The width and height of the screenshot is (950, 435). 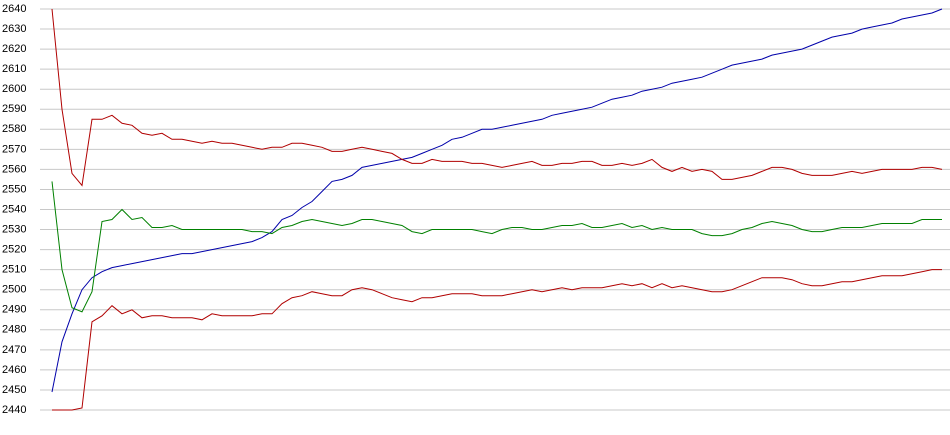 What do you see at coordinates (14, 209) in the screenshot?
I see `y-tick-label: 2540` at bounding box center [14, 209].